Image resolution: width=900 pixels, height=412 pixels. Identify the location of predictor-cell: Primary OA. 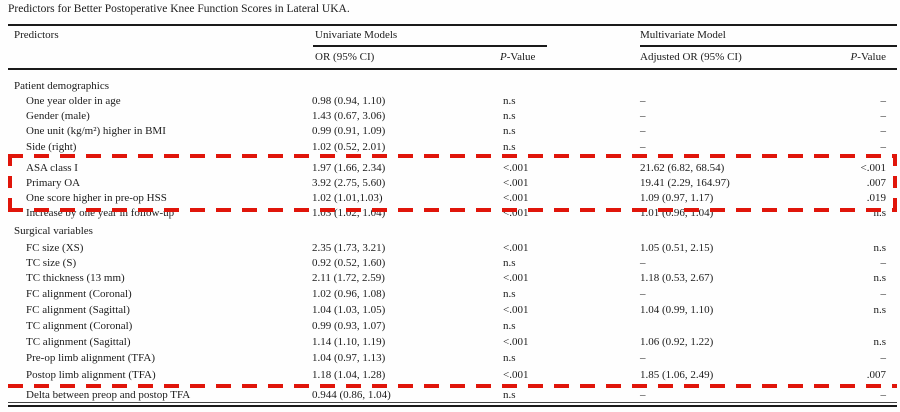
(53, 183).